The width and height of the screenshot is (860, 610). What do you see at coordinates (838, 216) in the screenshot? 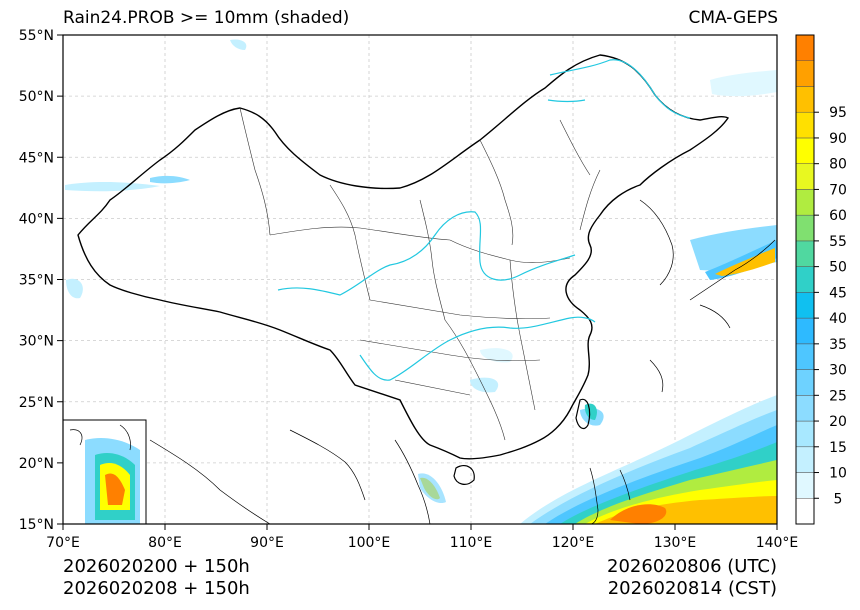
I see `colorbar-label: 60` at bounding box center [838, 216].